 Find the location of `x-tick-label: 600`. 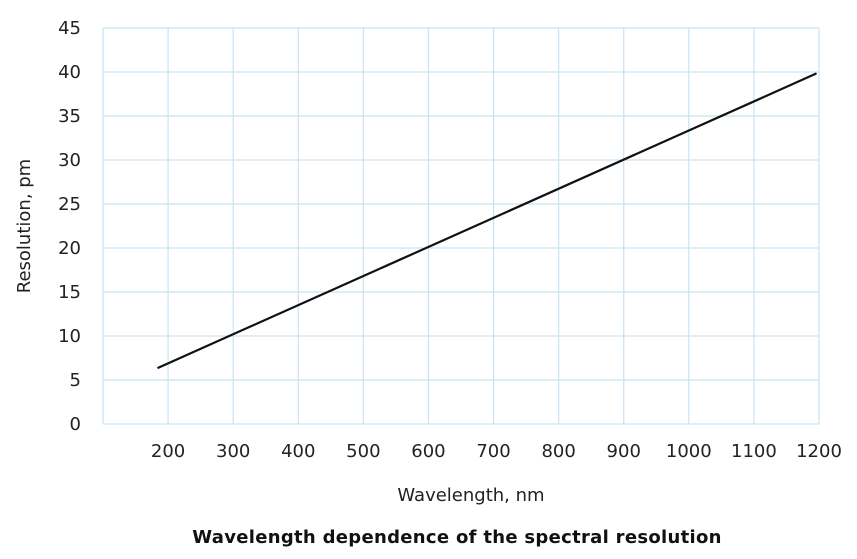

x-tick-label: 600 is located at coordinates (428, 451).